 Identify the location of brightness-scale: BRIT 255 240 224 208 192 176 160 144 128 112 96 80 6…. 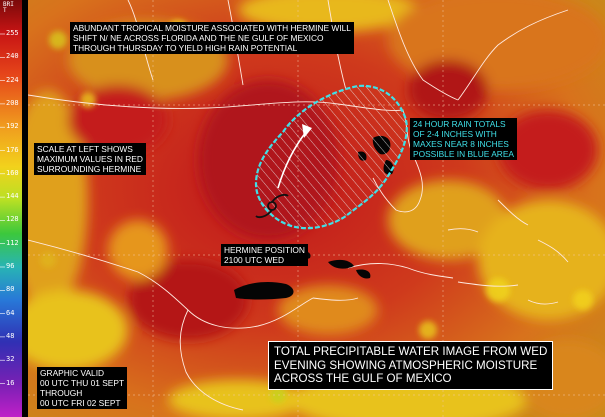
(11, 208).